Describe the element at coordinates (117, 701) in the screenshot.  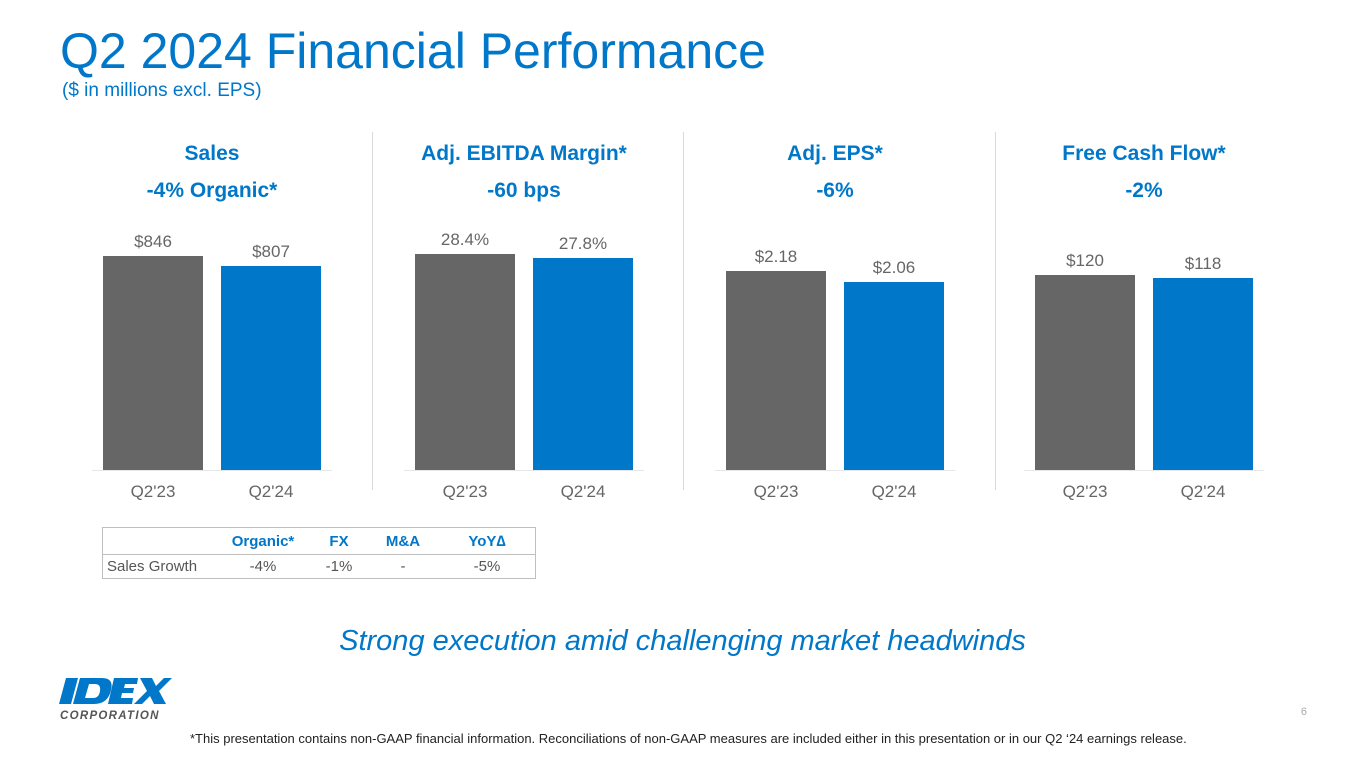
I see `idex-logo: CORPORATION` at that location.